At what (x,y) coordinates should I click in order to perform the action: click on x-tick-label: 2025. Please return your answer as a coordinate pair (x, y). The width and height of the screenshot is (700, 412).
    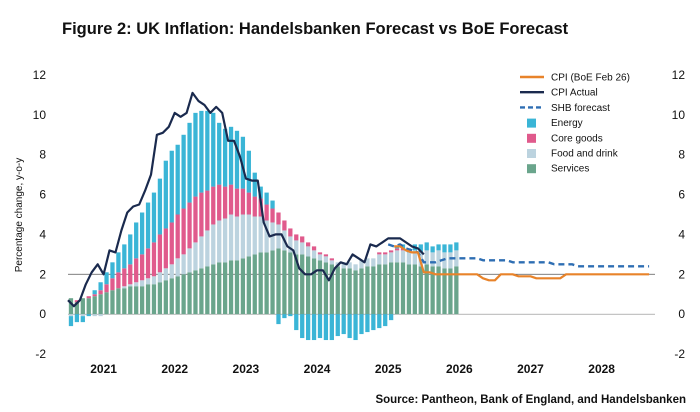
    Looking at the image, I should click on (388, 369).